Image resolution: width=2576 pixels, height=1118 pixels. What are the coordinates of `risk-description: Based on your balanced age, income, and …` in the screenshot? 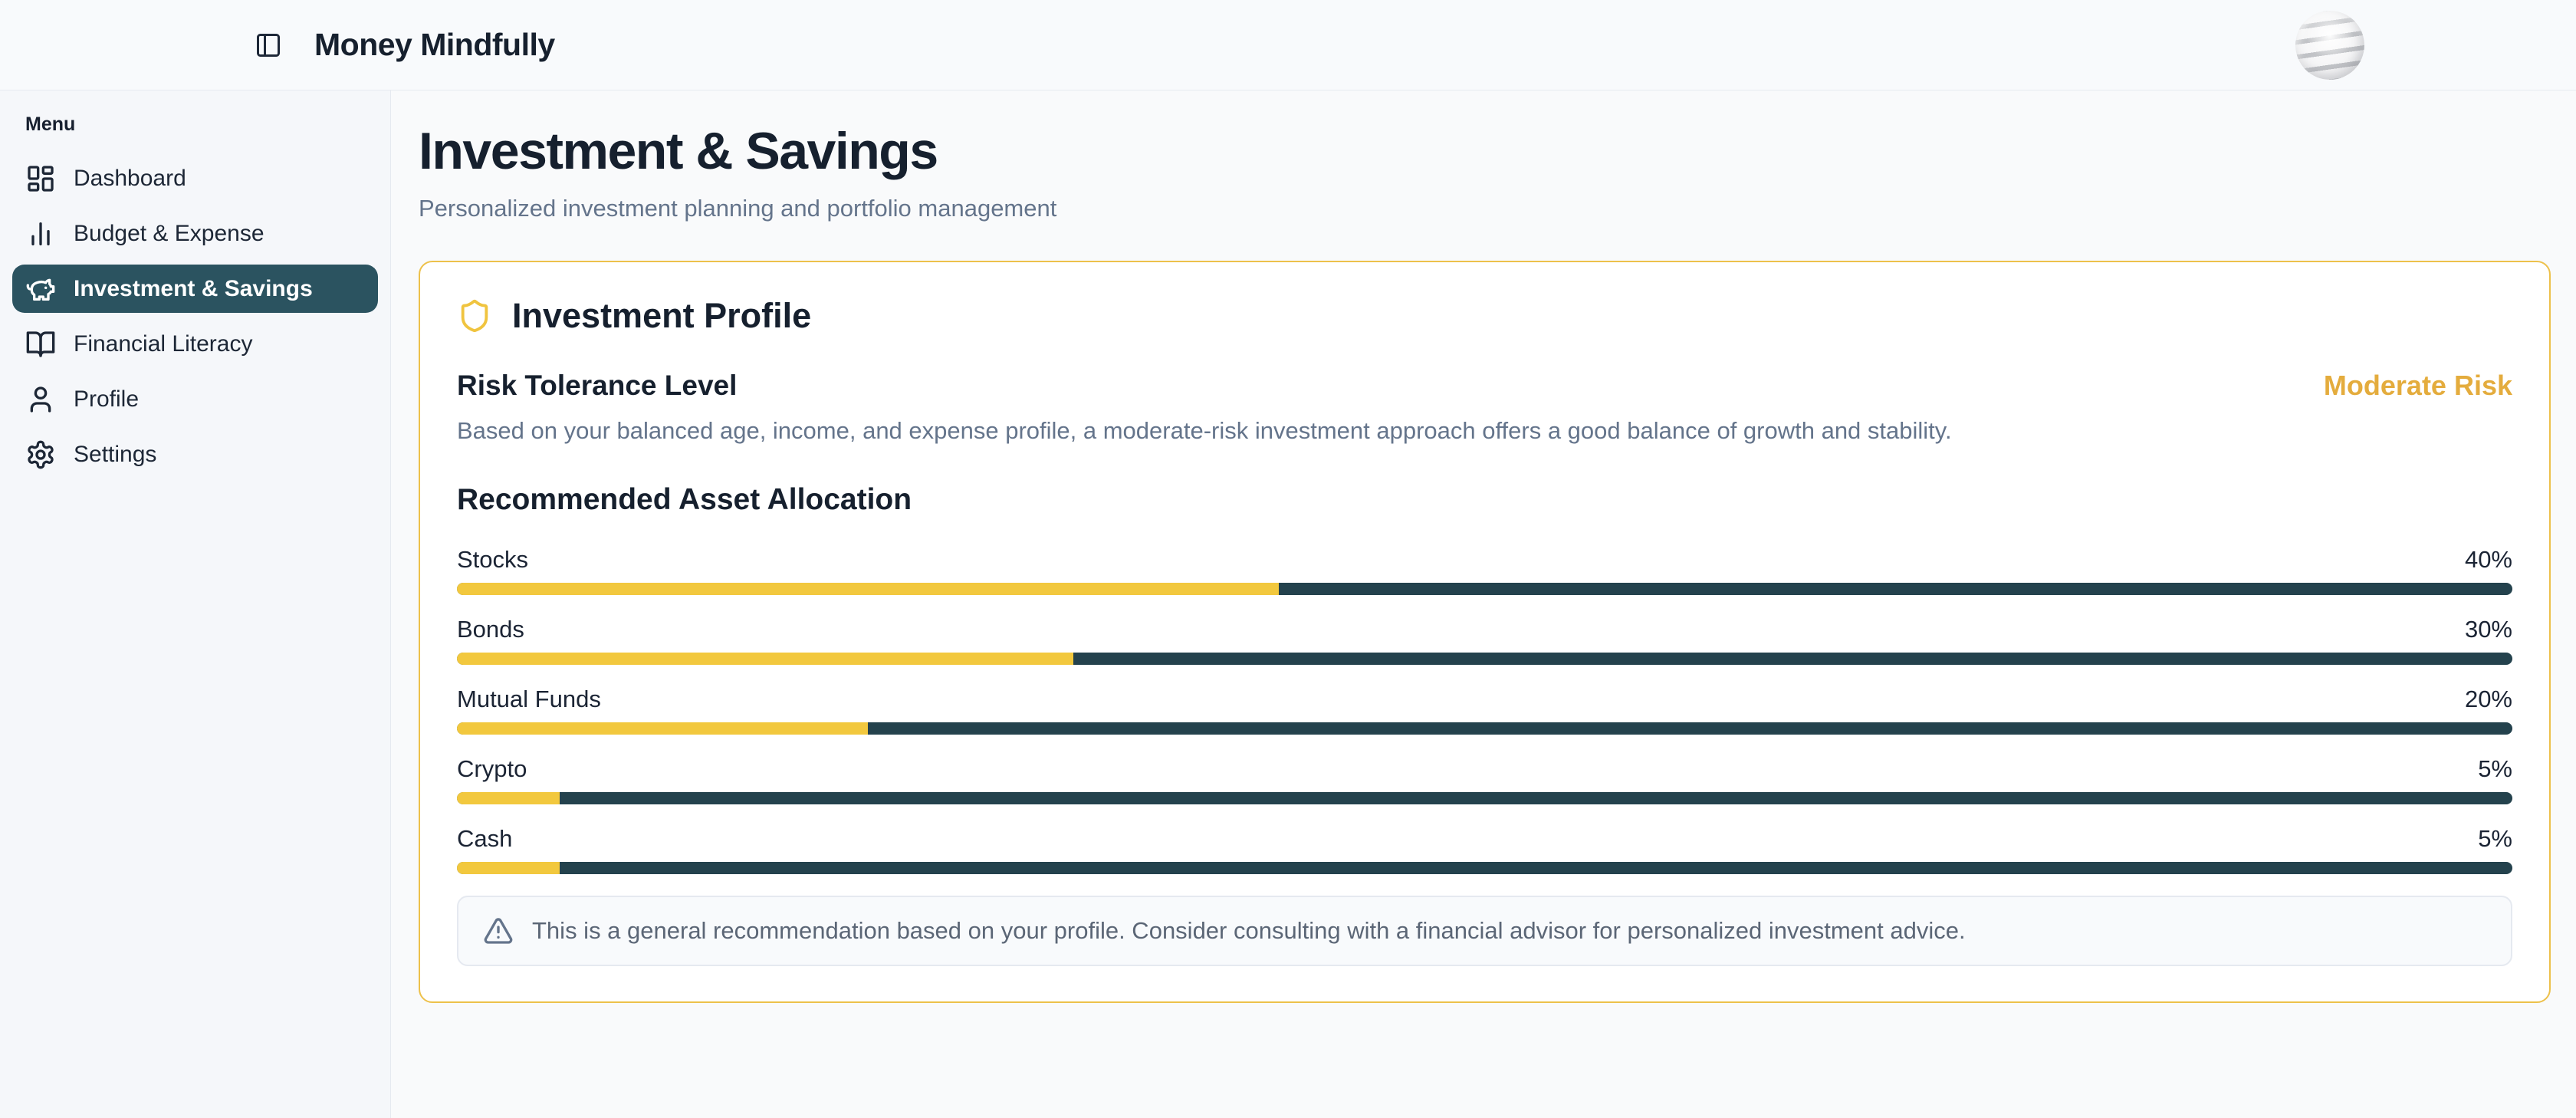 It's located at (1205, 430).